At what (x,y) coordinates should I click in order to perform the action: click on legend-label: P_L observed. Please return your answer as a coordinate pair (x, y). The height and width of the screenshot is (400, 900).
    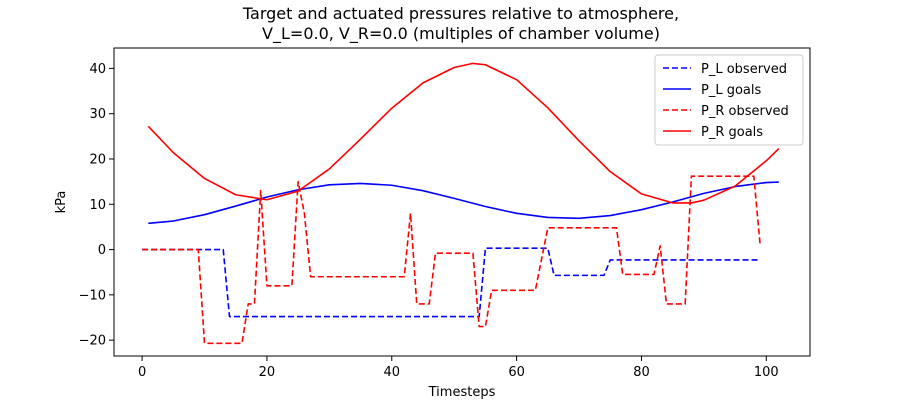
    Looking at the image, I should click on (744, 69).